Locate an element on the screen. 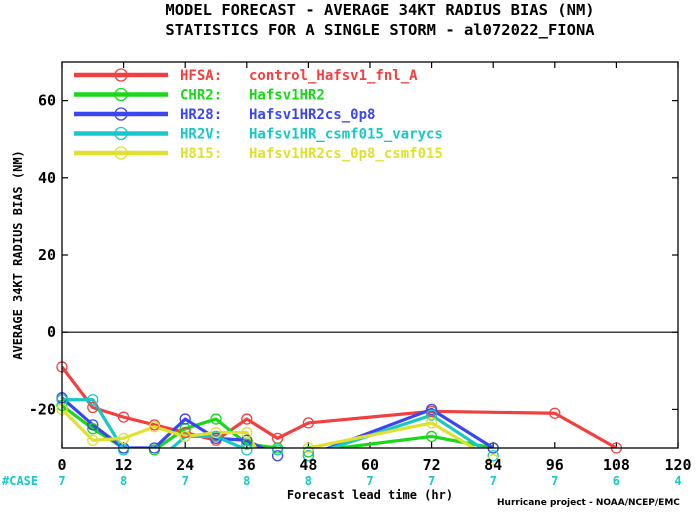 This screenshot has width=700, height=514. x-tick-label: 36 is located at coordinates (247, 465).